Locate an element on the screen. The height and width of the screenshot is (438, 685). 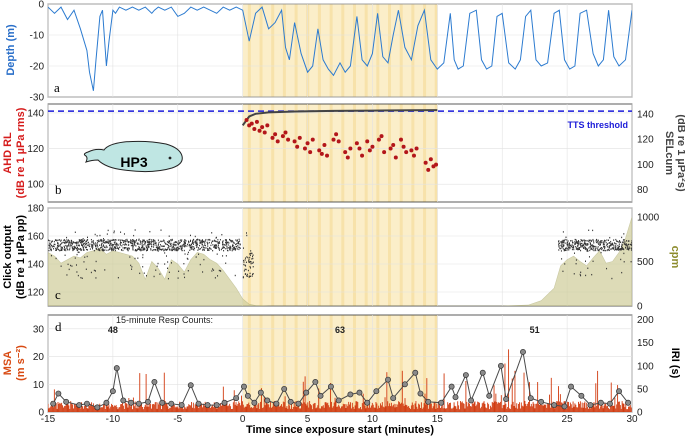
x-tick-label: 30 is located at coordinates (632, 419).